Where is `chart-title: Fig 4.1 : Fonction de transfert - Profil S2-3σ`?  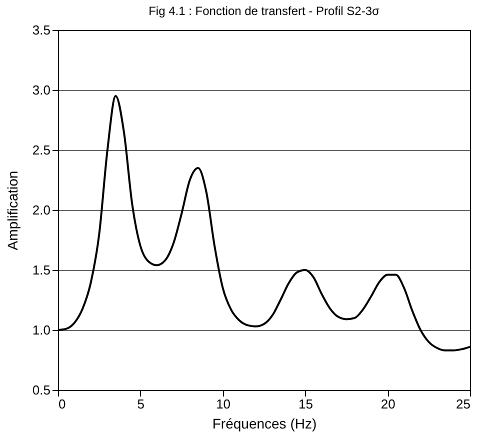 chart-title: Fig 4.1 : Fonction de transfert - Profil S2-3σ is located at coordinates (264, 11).